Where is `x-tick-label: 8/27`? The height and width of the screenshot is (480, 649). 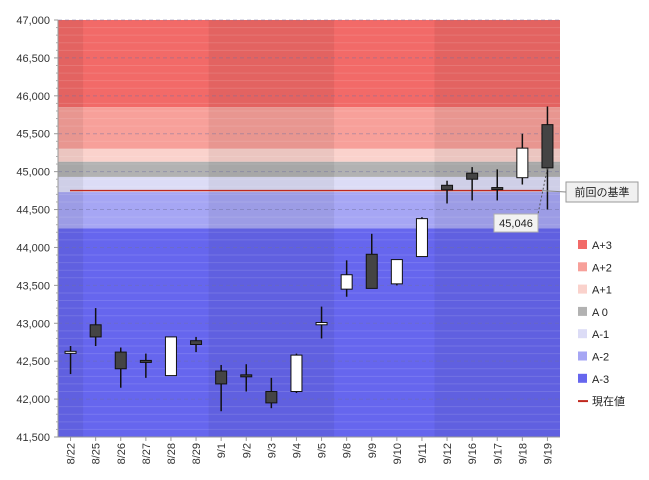 x-tick-label: 8/27 is located at coordinates (147, 453).